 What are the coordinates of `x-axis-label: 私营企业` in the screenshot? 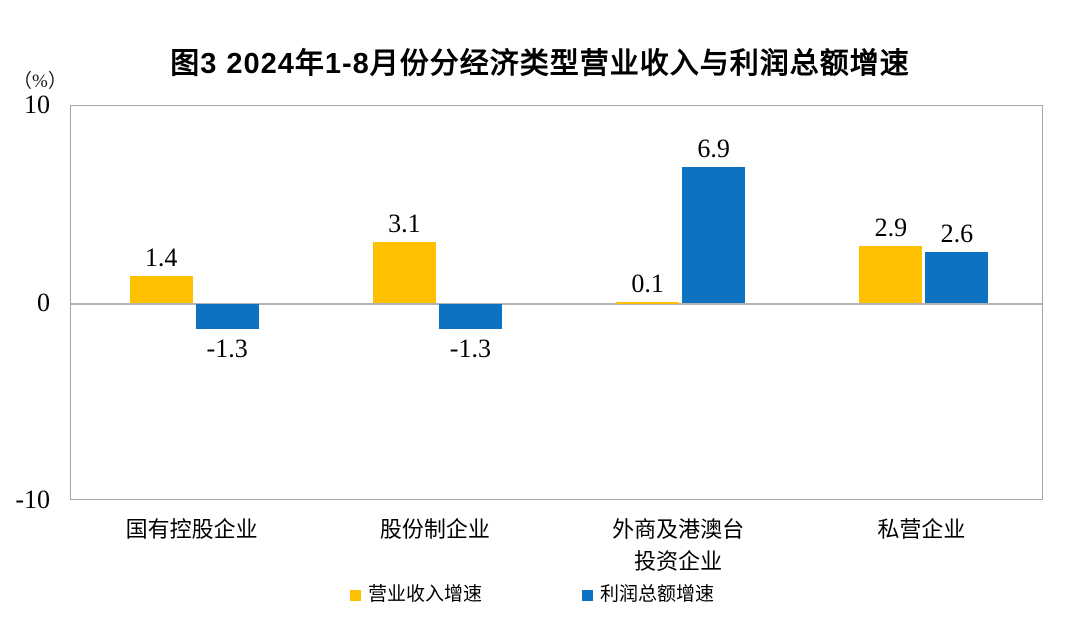 It's located at (921, 529).